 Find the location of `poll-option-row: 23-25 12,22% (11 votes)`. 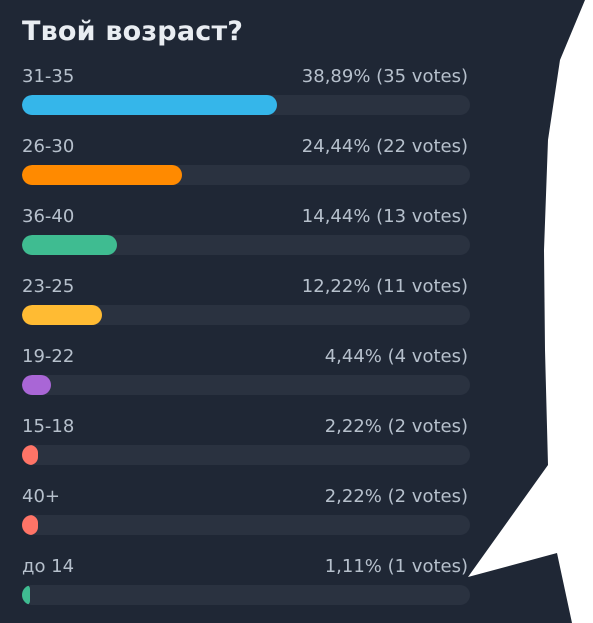

poll-option-row: 23-25 12,22% (11 votes) is located at coordinates (246, 300).